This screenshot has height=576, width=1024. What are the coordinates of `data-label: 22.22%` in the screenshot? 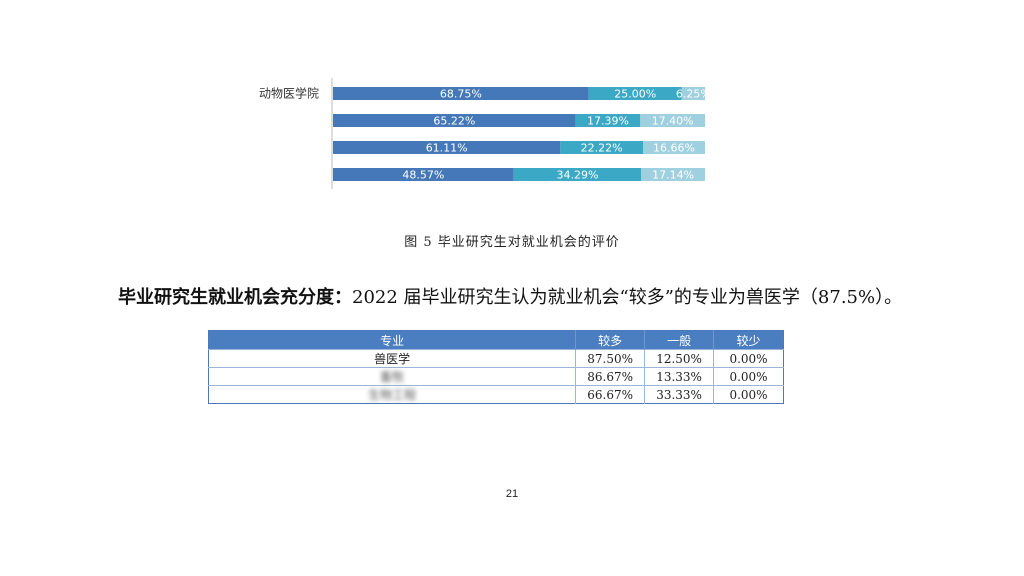 It's located at (602, 148).